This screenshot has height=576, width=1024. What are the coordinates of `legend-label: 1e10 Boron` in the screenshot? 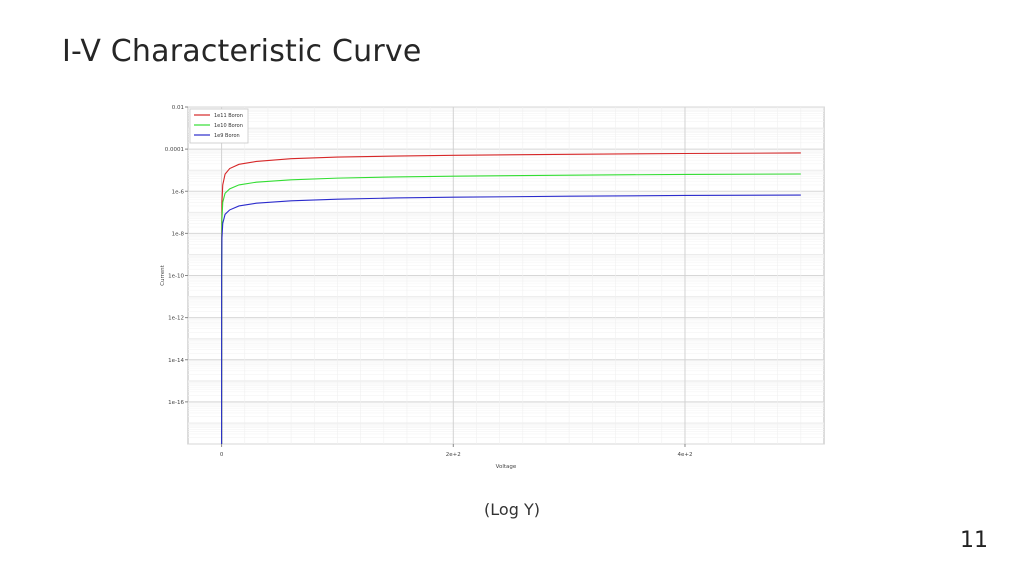 It's located at (228, 126).